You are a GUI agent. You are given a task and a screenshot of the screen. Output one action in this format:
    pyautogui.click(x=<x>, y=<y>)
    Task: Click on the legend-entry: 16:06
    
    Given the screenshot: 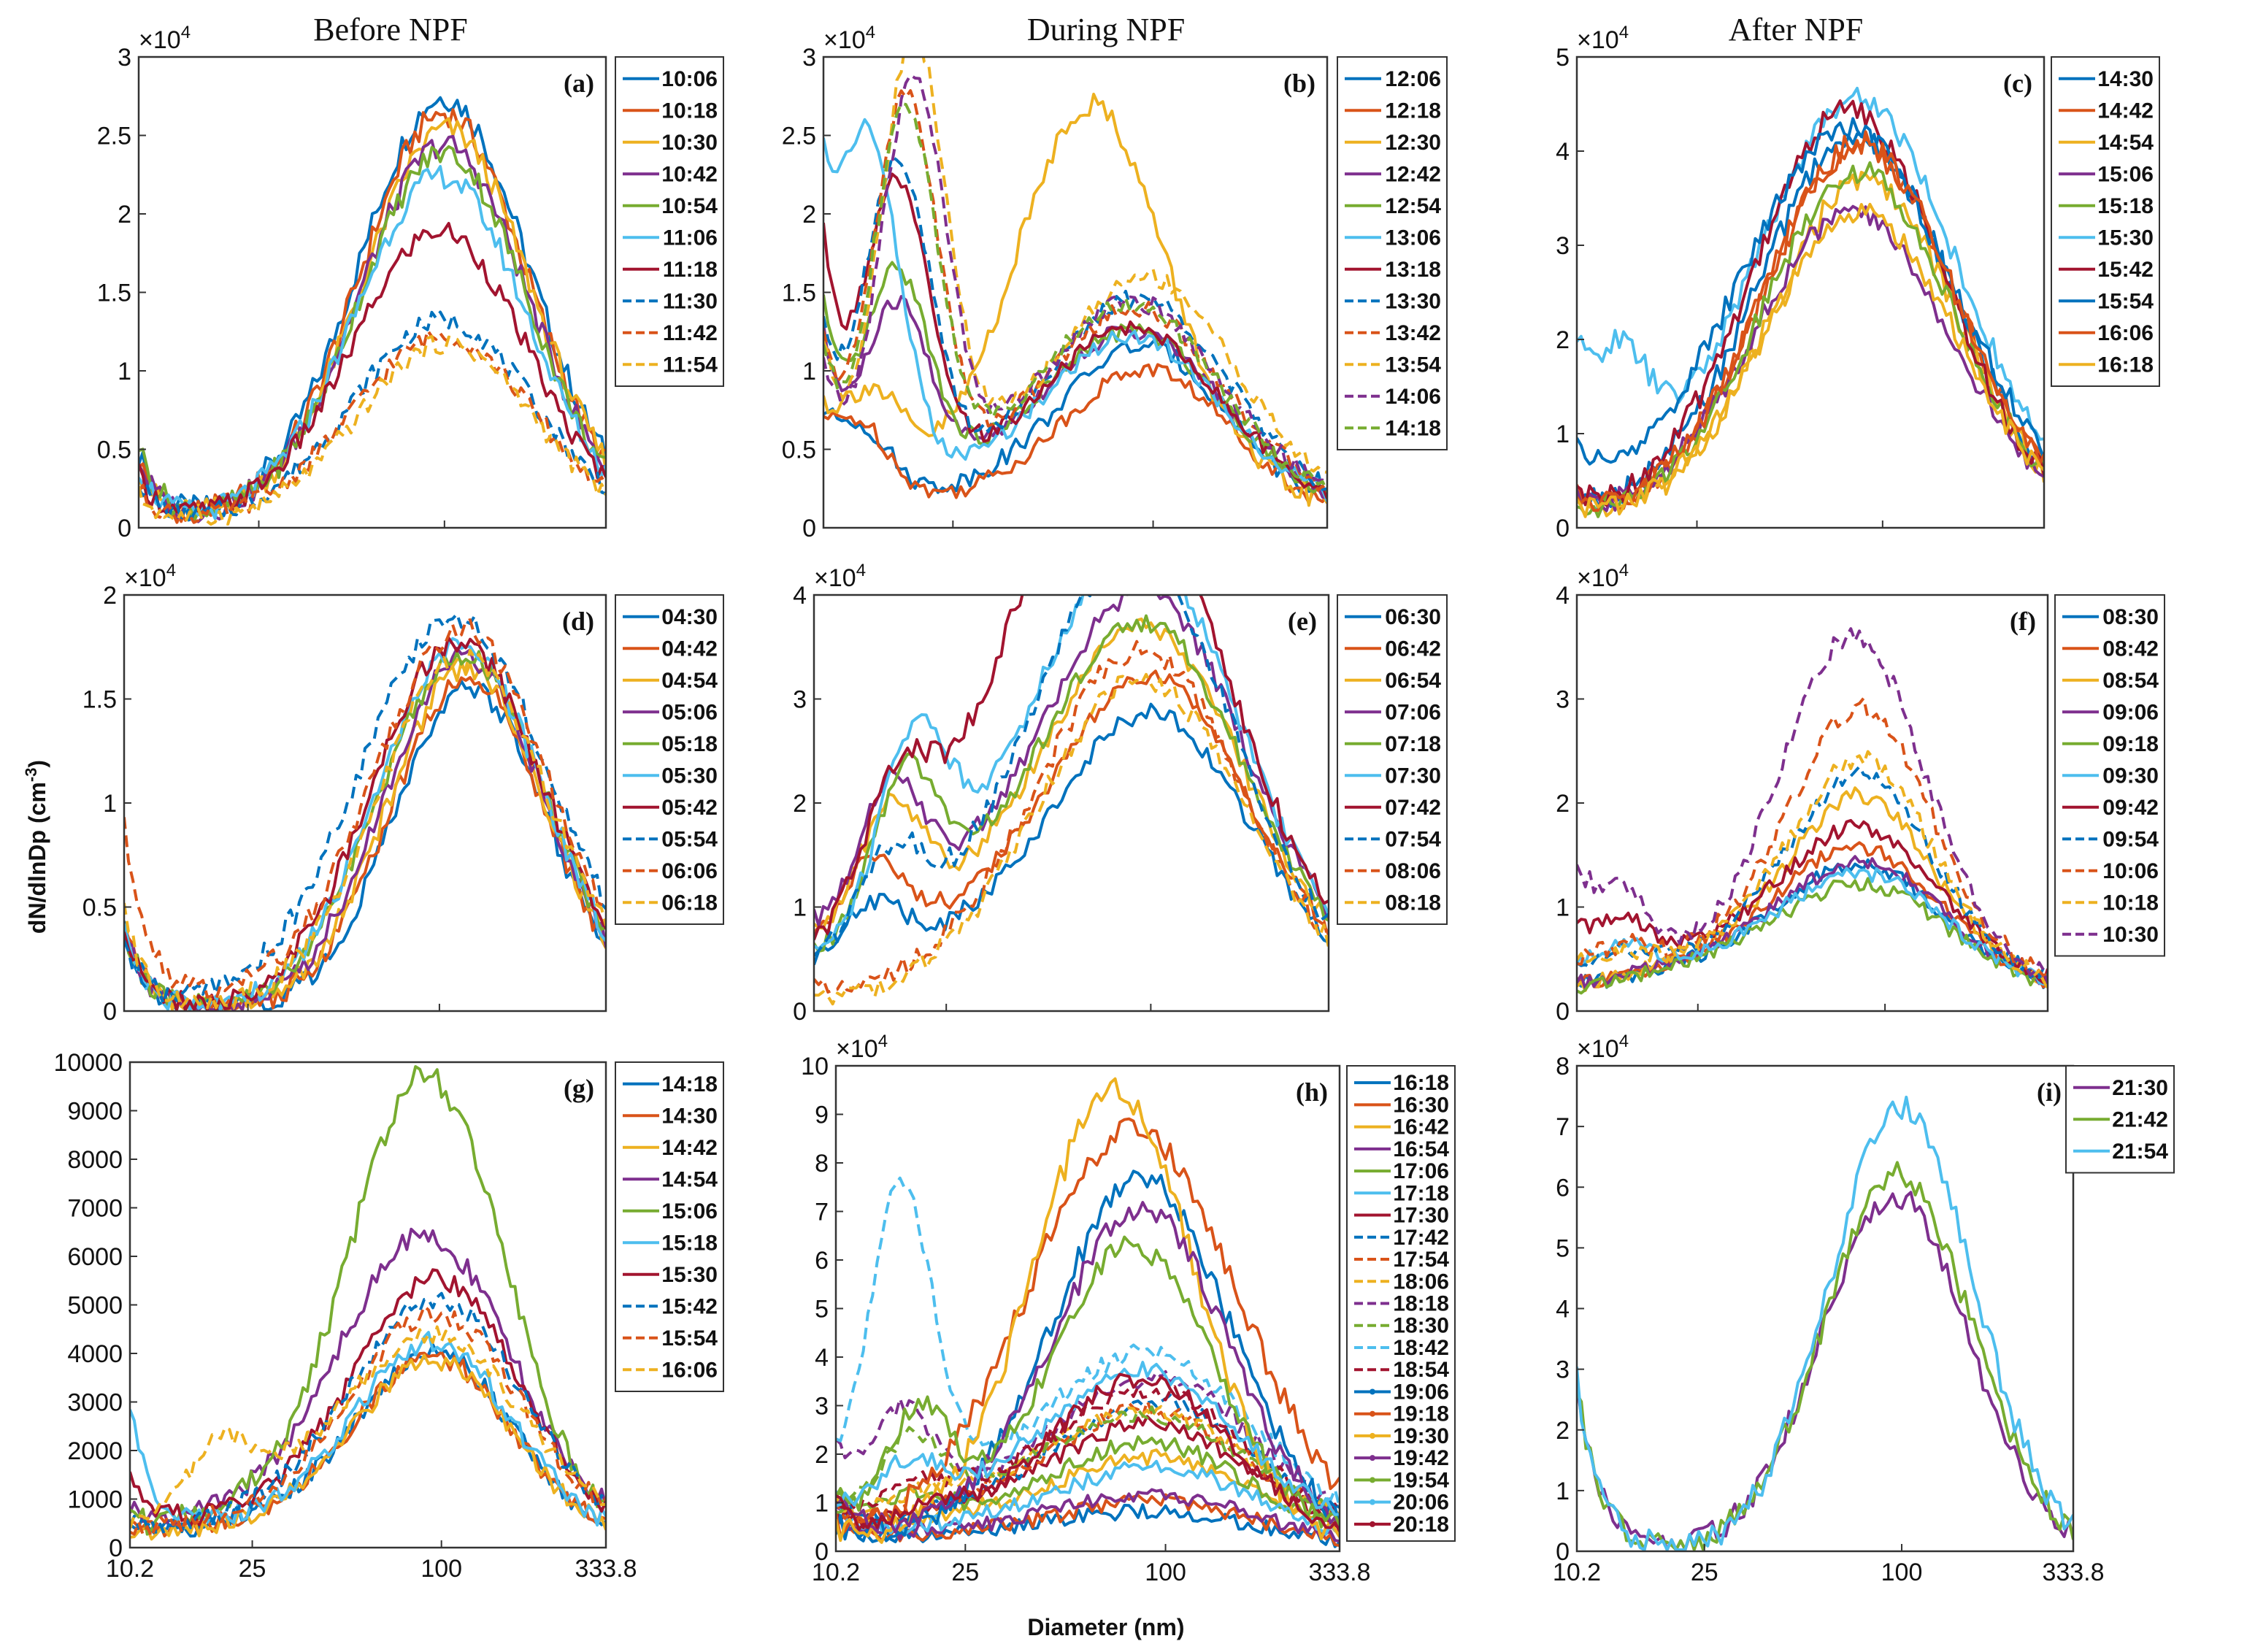 What is the action you would take?
    pyautogui.click(x=2125, y=333)
    